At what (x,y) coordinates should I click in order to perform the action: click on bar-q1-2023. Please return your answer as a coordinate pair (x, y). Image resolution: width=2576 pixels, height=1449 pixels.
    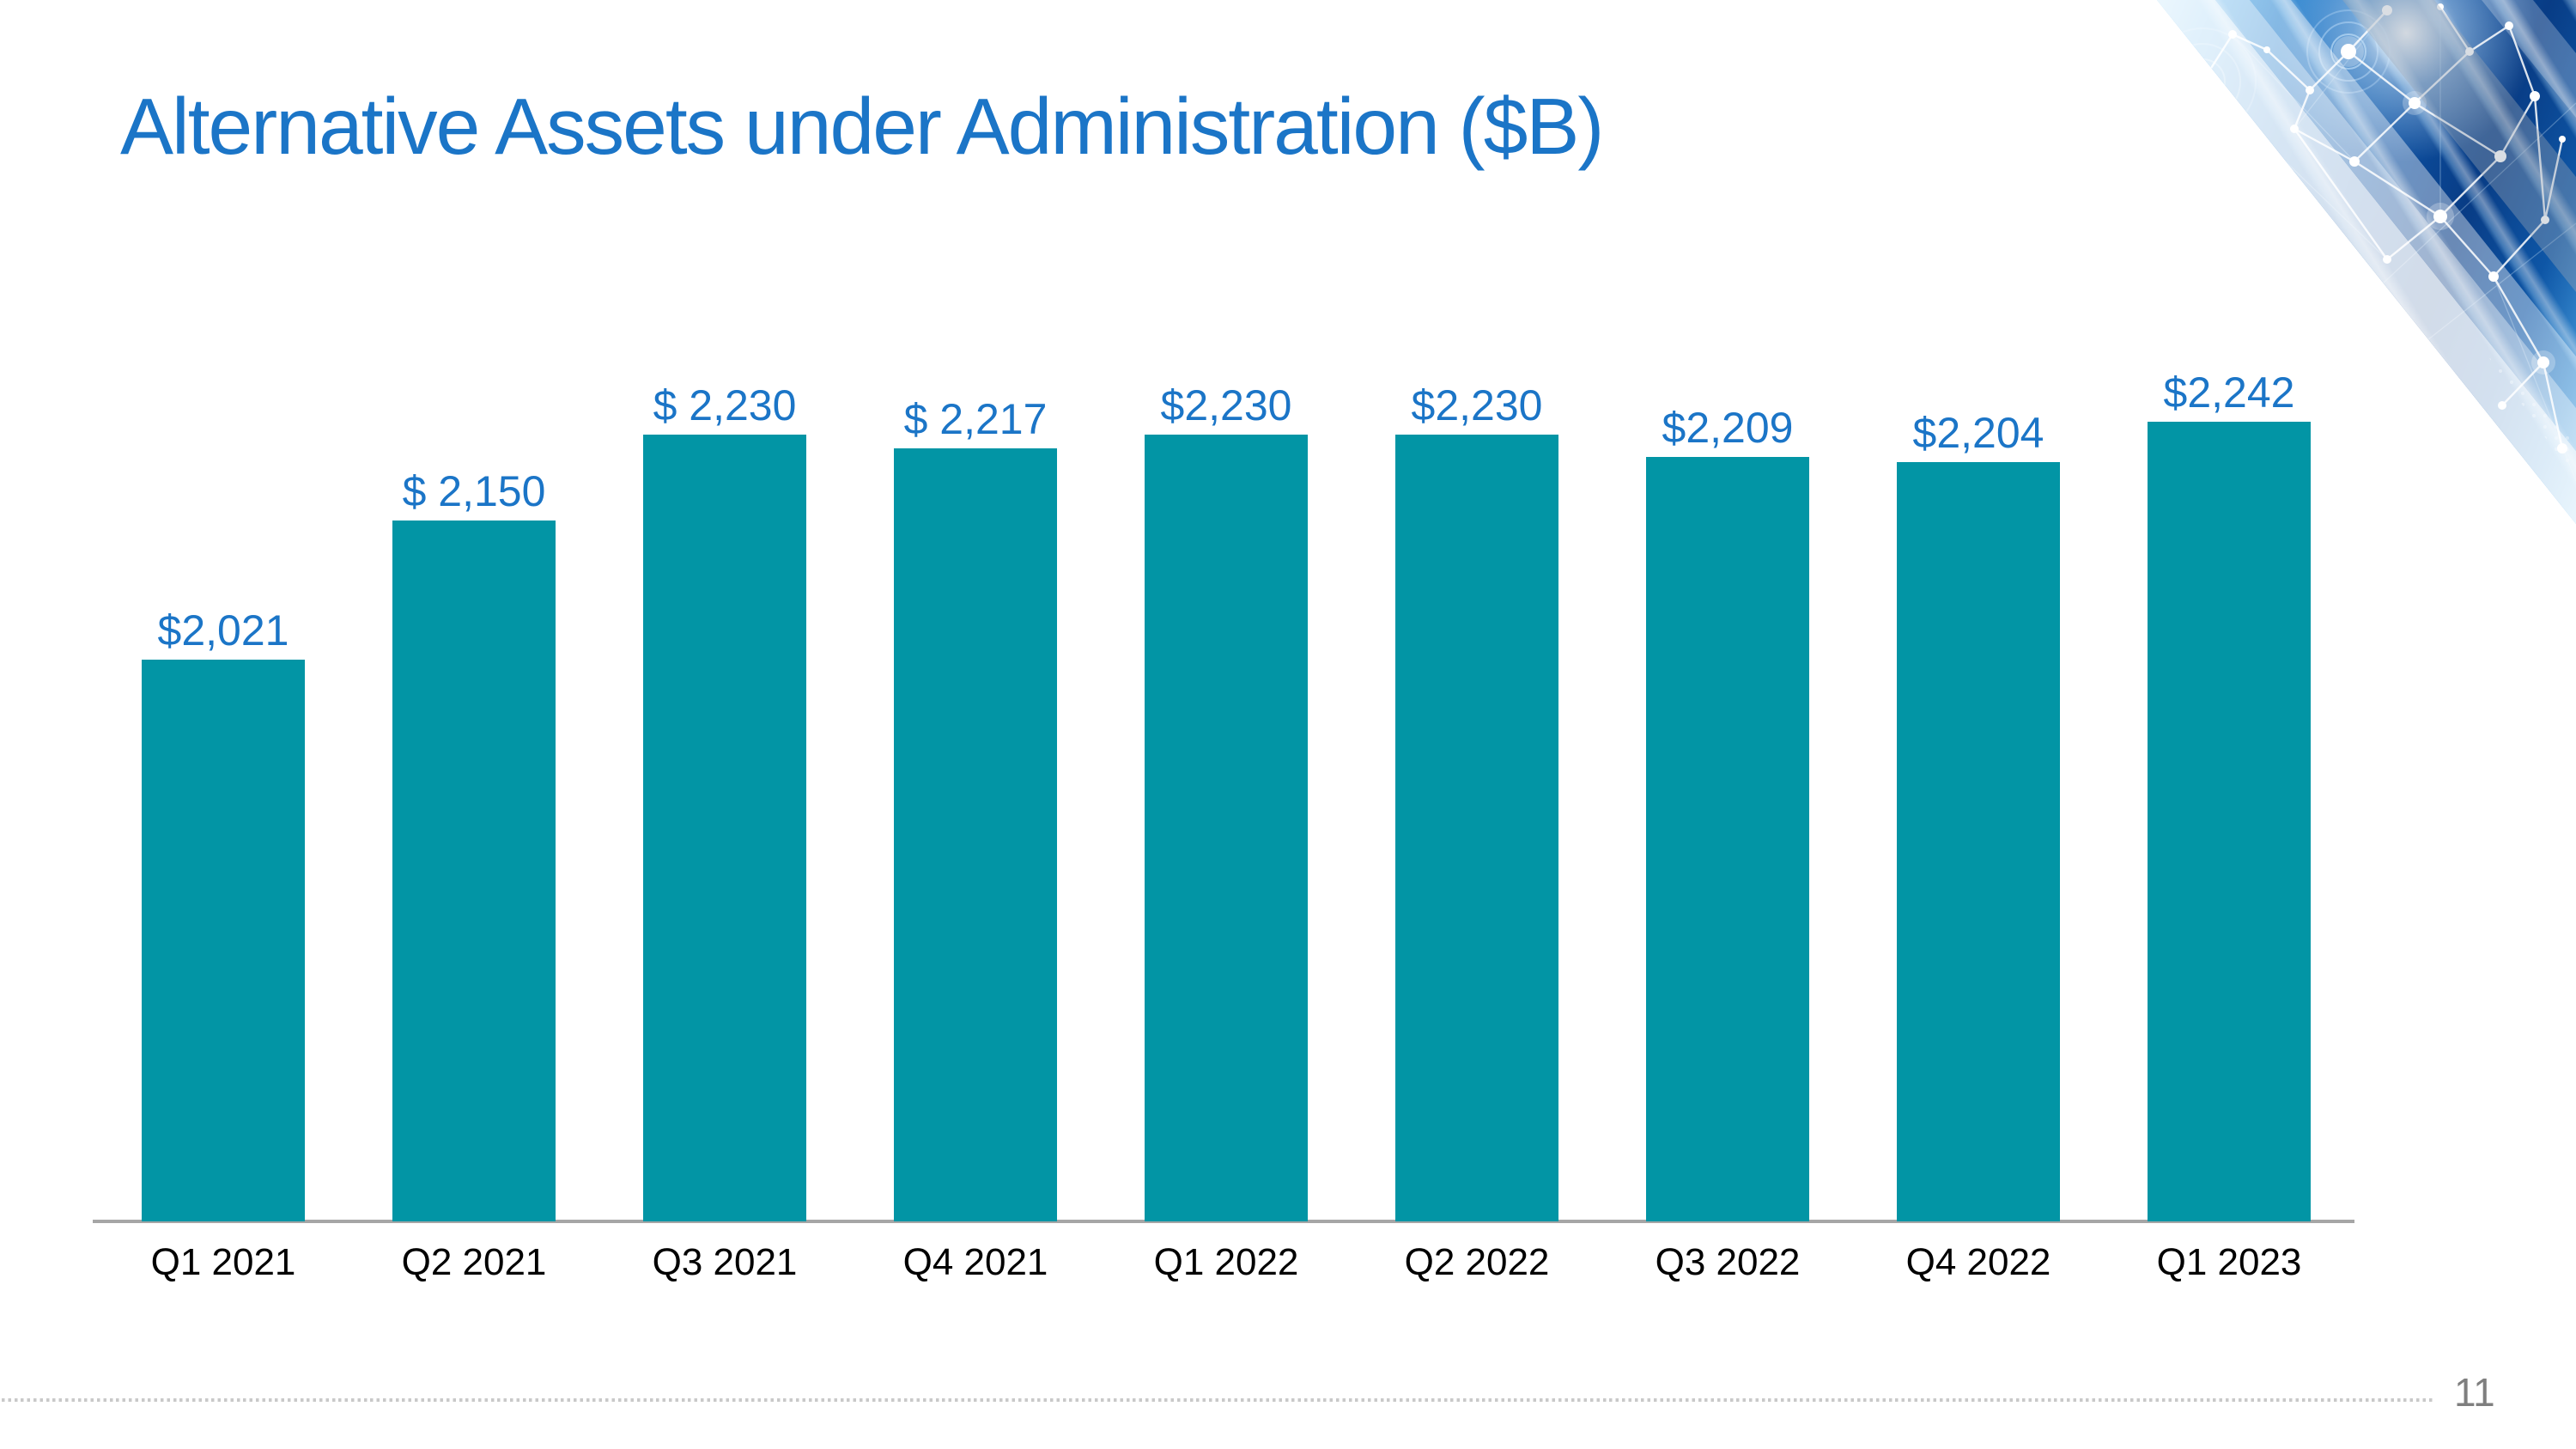
    Looking at the image, I should click on (2229, 821).